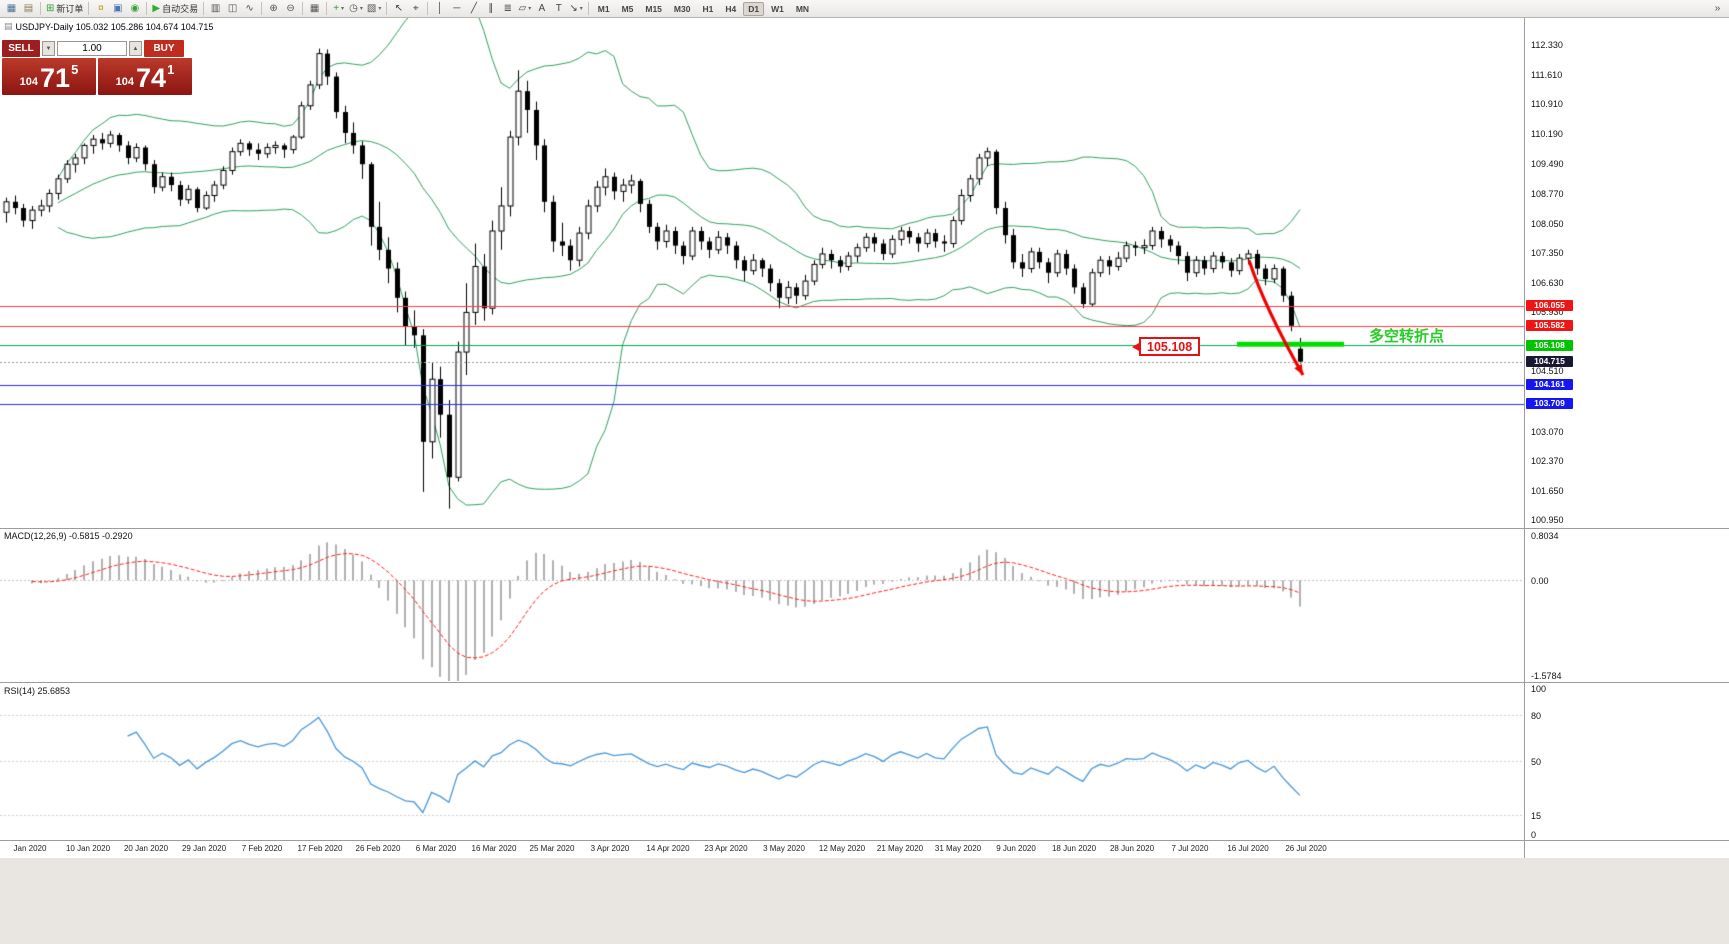 The width and height of the screenshot is (1729, 944). What do you see at coordinates (900, 848) in the screenshot?
I see `date-tick-label: 21 May 2020` at bounding box center [900, 848].